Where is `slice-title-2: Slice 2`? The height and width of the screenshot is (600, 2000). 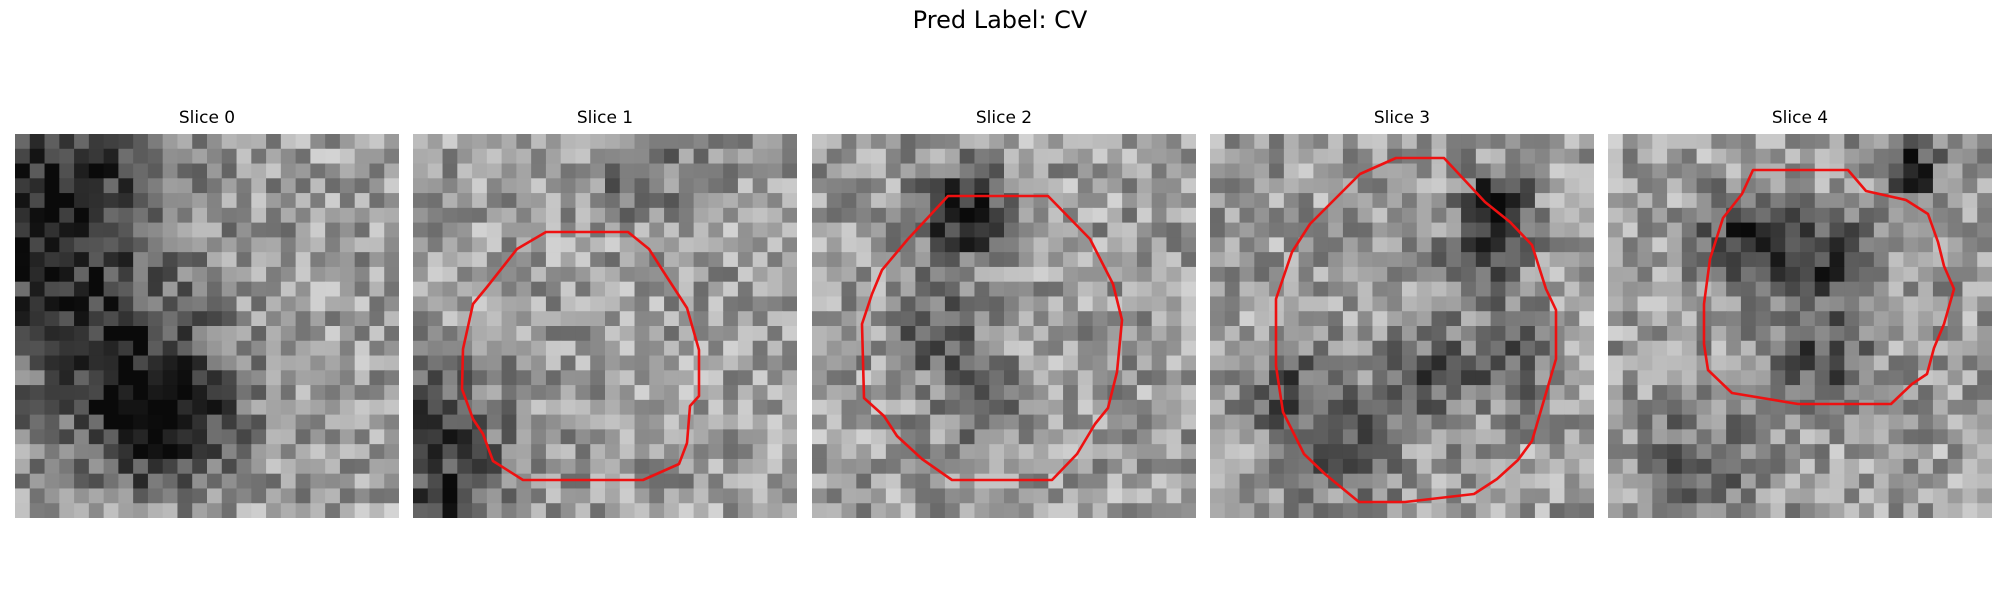
slice-title-2: Slice 2 is located at coordinates (1004, 118).